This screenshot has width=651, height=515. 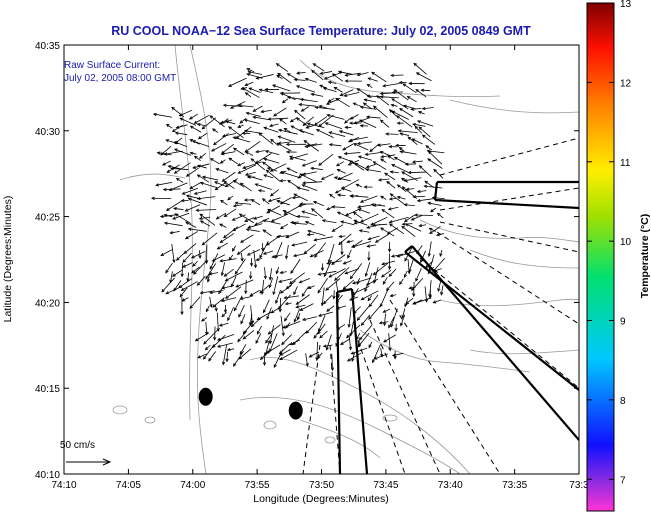 What do you see at coordinates (509, 237) in the screenshot?
I see `radial-line-dashed` at bounding box center [509, 237].